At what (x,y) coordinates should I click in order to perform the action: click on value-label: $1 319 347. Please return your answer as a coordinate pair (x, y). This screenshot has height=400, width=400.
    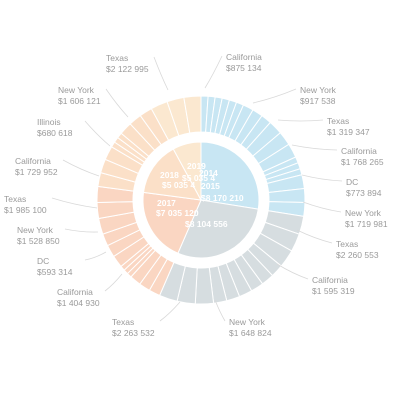
    Looking at the image, I should click on (348, 132).